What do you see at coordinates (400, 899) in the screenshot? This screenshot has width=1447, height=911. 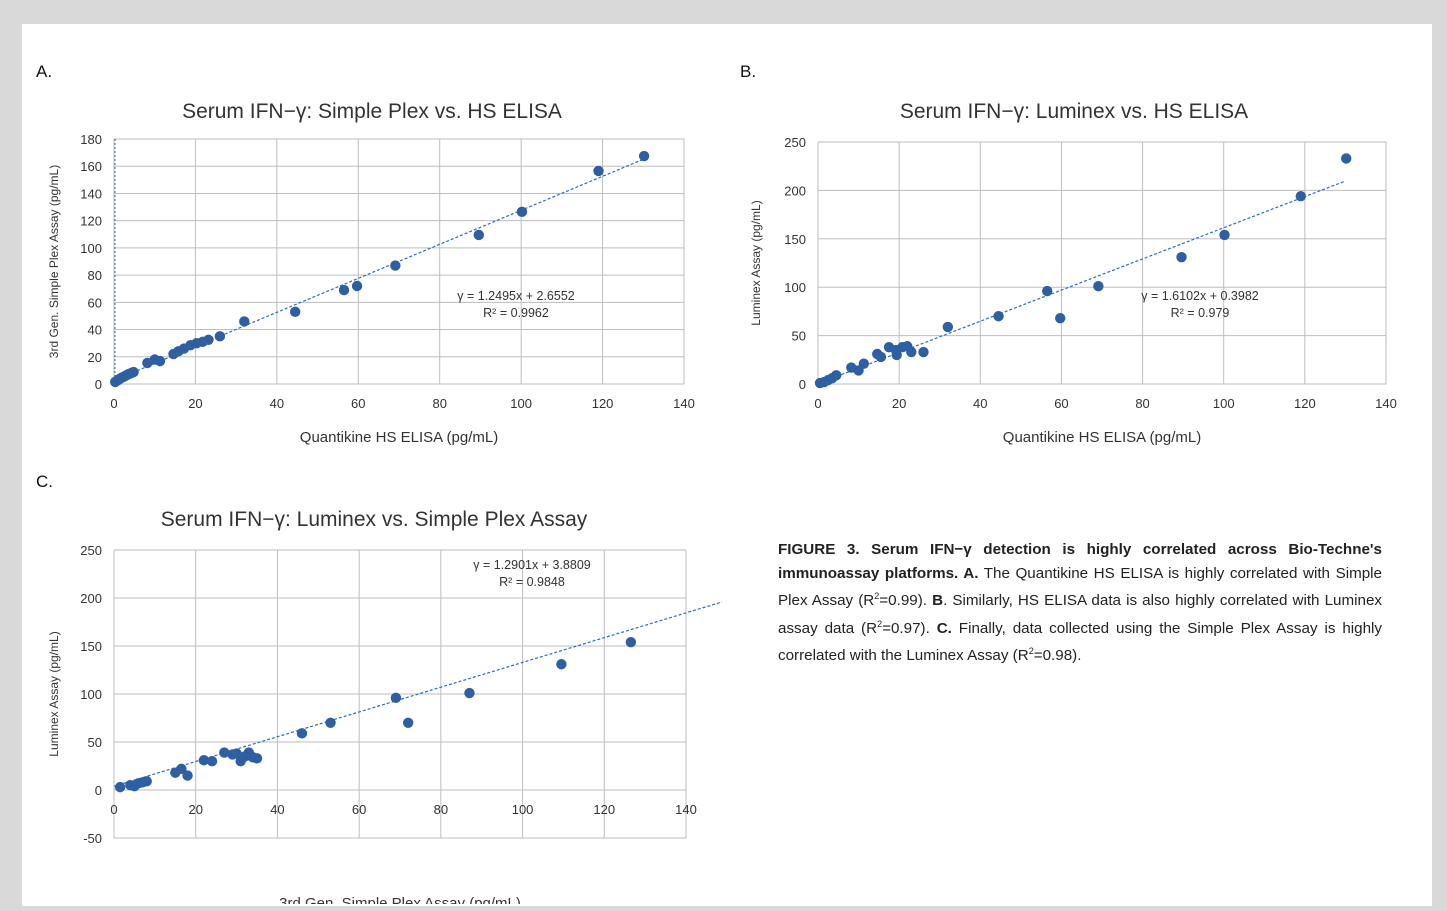 I see `x-axis-label: 3rd Gen. Simple Plex Assay (pg/mL)` at bounding box center [400, 899].